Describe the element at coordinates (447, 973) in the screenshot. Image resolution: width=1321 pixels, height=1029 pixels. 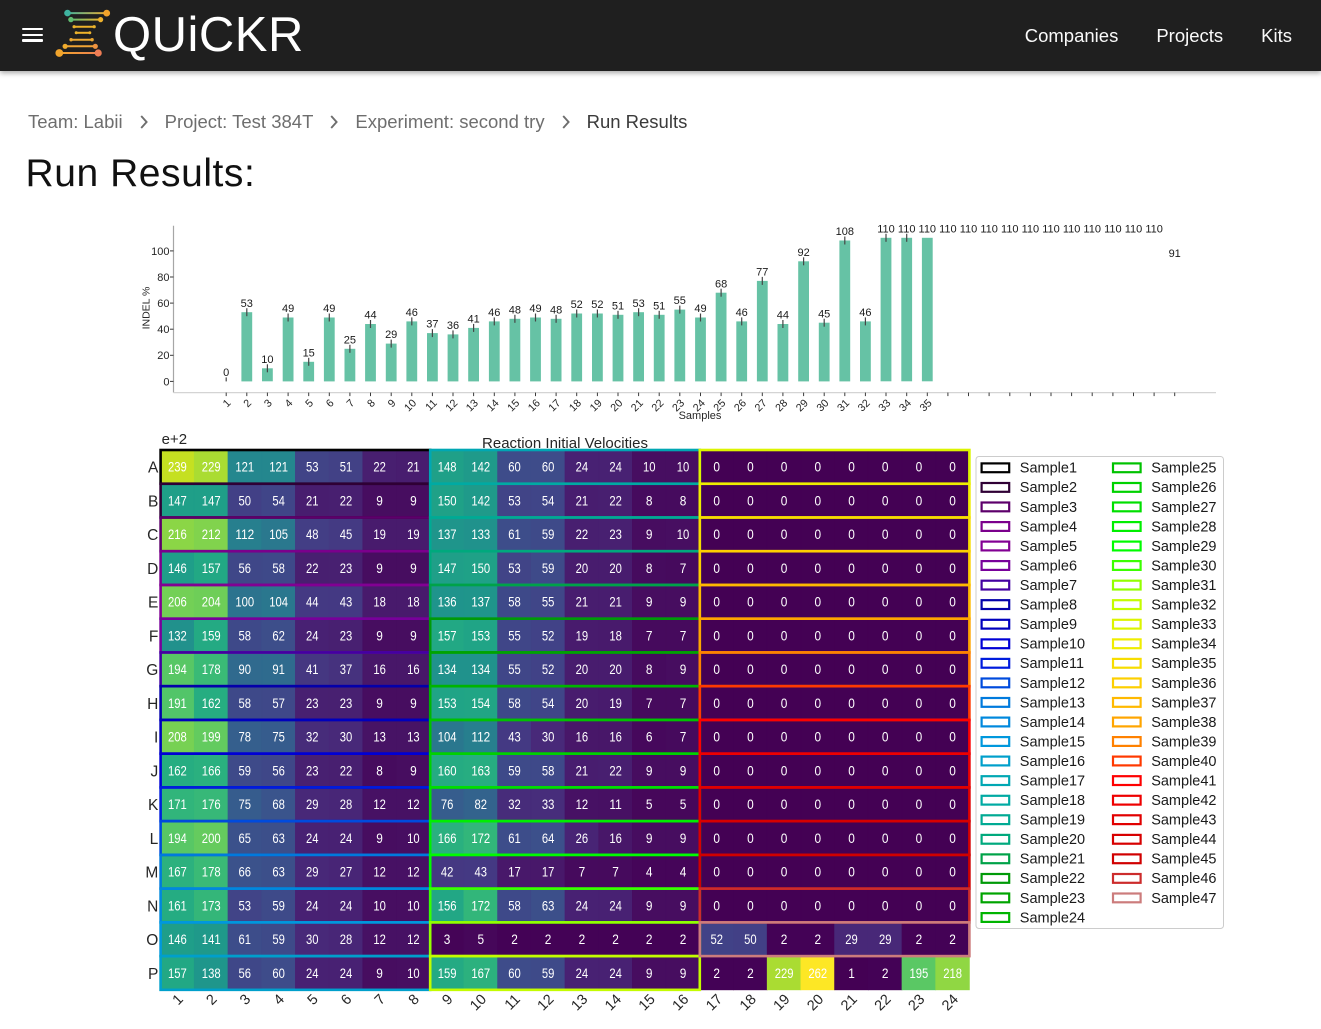
I see `svg-text: 159` at that location.